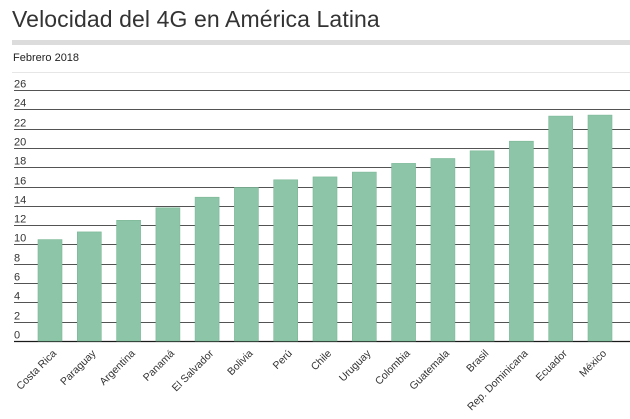 This screenshot has width=630, height=419. Describe the element at coordinates (20, 162) in the screenshot. I see `y-tick-label-18: 18` at that location.